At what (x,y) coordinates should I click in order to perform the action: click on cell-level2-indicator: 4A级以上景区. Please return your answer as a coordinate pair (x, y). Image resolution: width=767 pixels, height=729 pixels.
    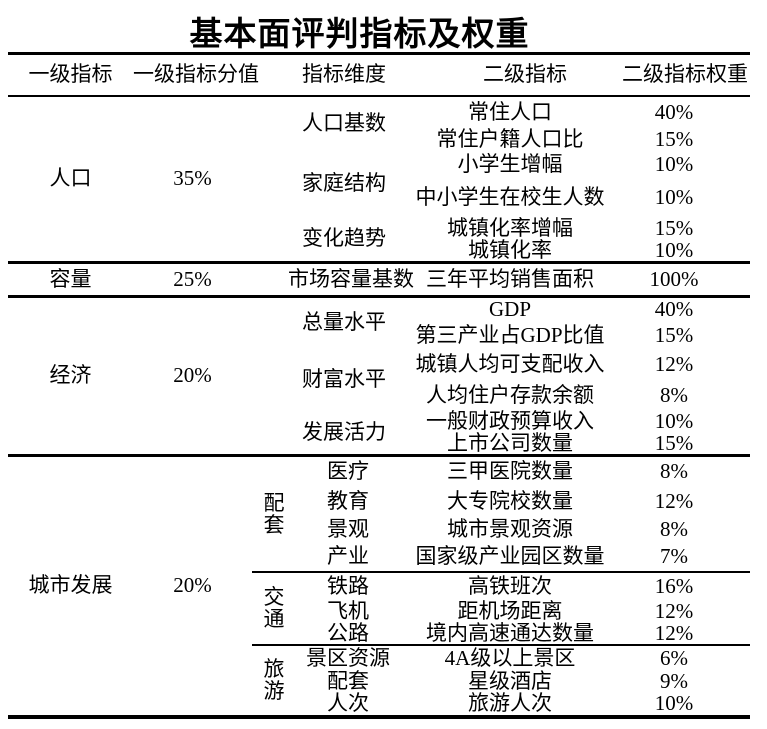
    Looking at the image, I should click on (510, 657).